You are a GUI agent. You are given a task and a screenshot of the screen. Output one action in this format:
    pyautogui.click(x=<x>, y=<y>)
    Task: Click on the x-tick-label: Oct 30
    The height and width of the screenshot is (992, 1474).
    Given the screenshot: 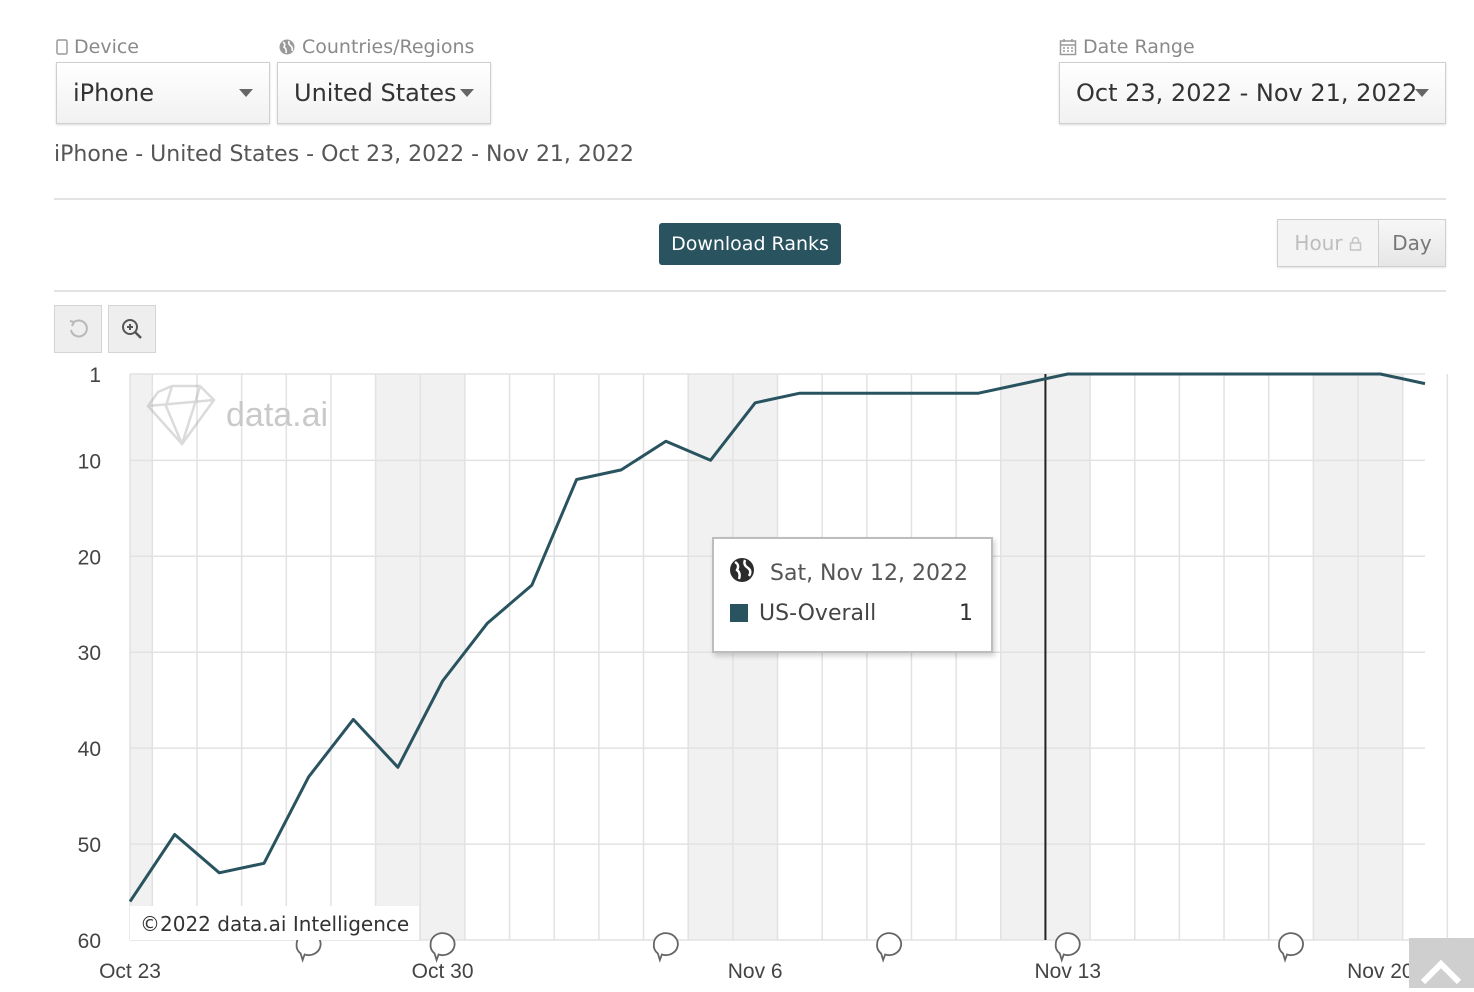 What is the action you would take?
    pyautogui.click(x=443, y=971)
    